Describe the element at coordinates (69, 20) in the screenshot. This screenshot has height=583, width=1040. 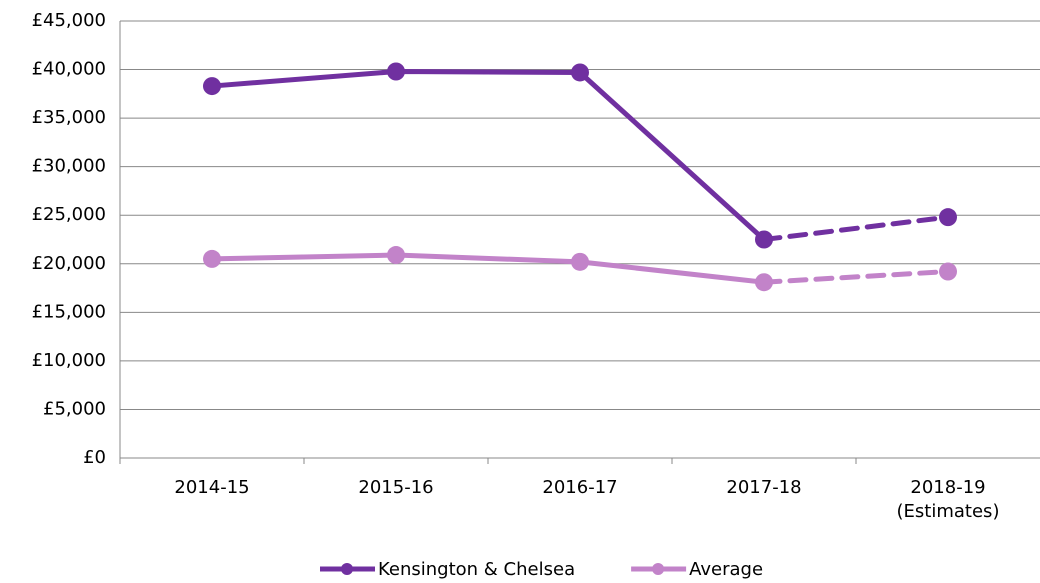
I see `y-tick-label: £45,000` at that location.